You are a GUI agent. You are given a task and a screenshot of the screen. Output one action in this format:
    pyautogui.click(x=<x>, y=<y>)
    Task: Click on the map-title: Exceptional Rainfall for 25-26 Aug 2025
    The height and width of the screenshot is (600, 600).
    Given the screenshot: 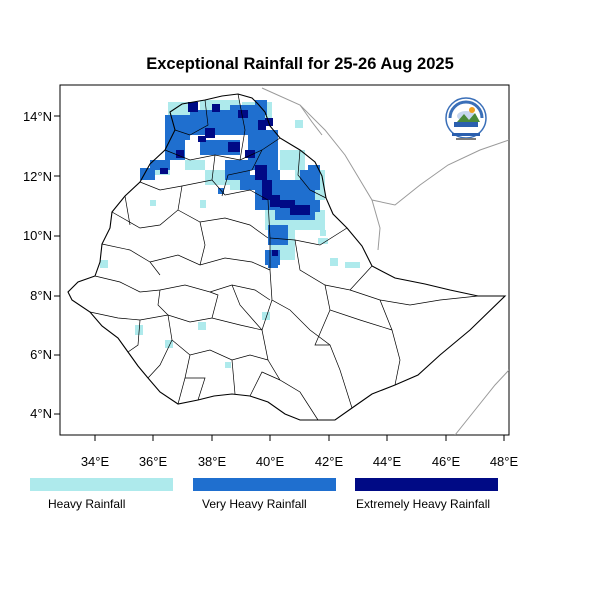 What is the action you would take?
    pyautogui.click(x=300, y=64)
    